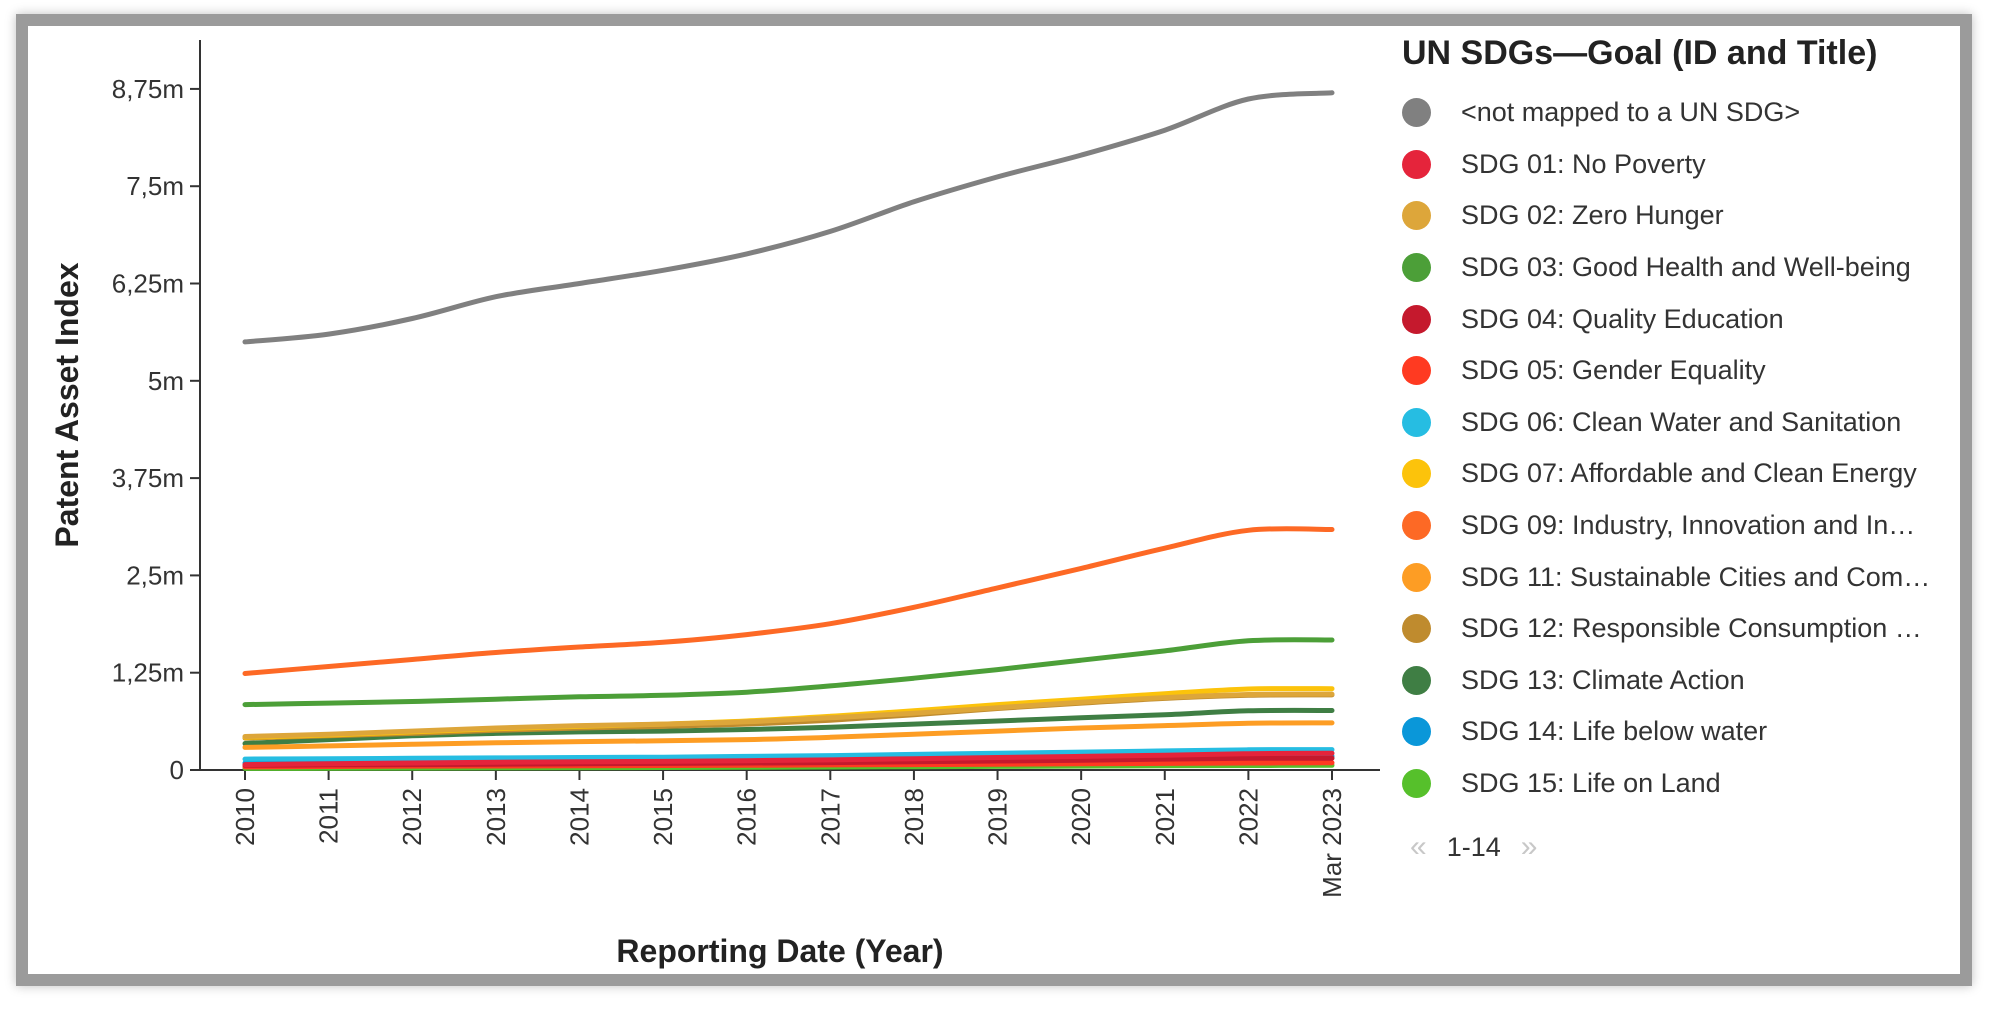 The width and height of the screenshot is (2000, 1013). I want to click on legend-title: UN SDGs—Goal (ID and Title), so click(1640, 53).